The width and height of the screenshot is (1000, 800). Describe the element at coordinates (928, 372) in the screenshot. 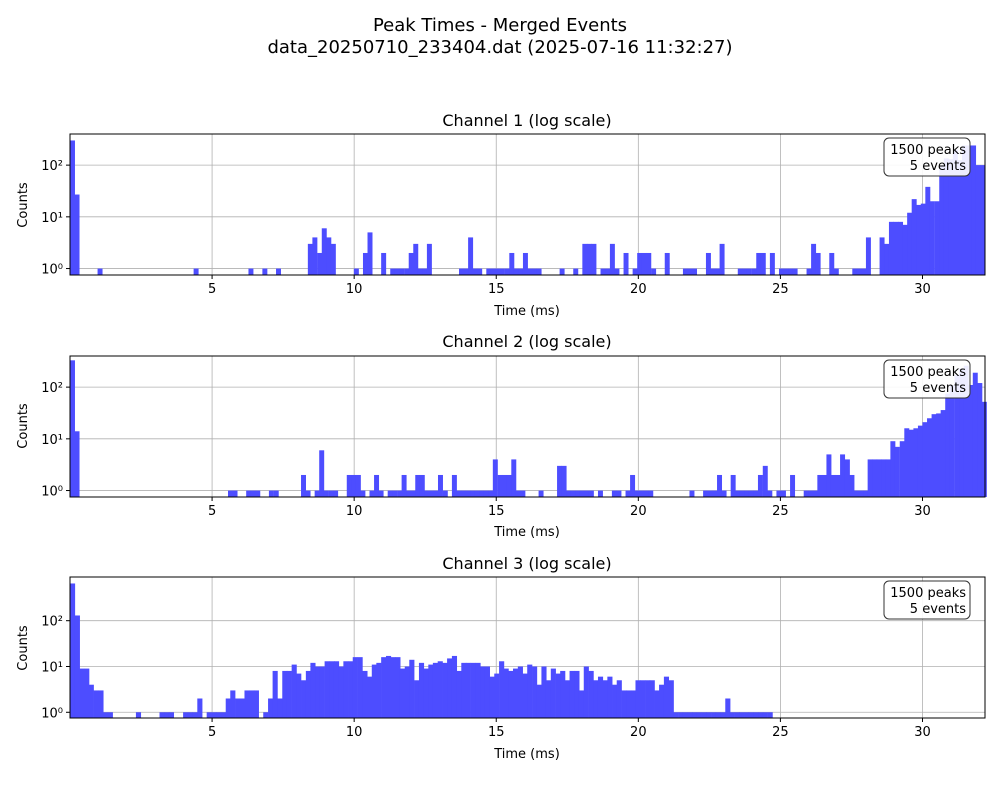

I see `peaks-count-label: 1500 peaks` at that location.